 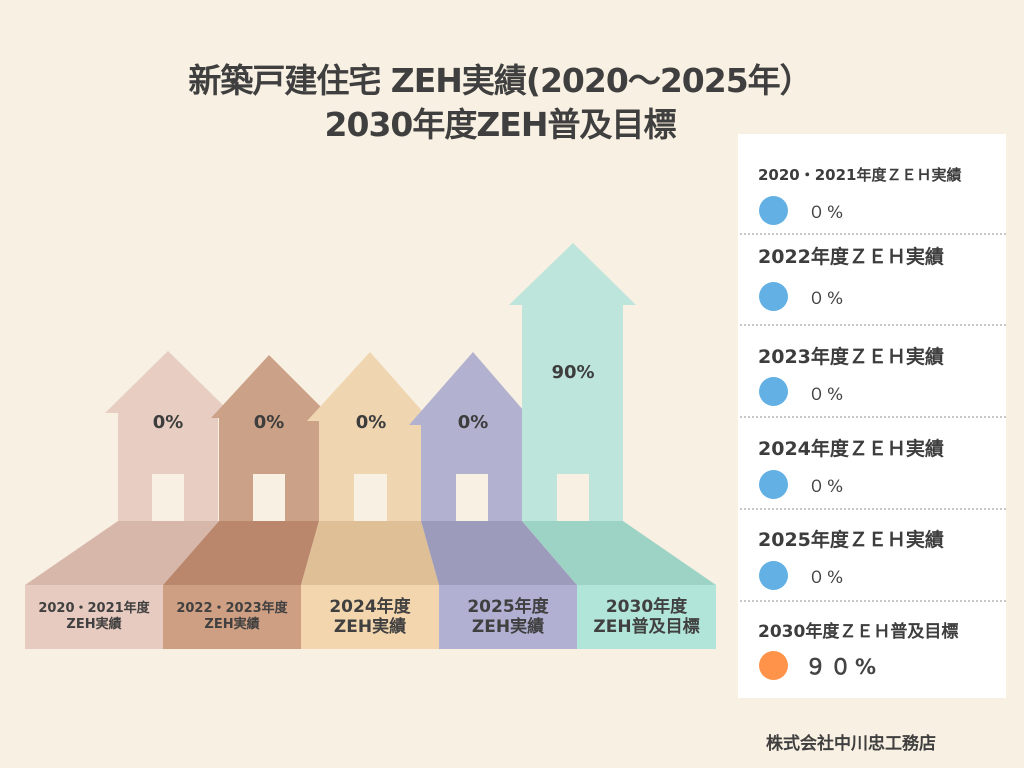 What do you see at coordinates (851, 449) in the screenshot?
I see `legend-heading: 2024年度ＺＥＨ実績` at bounding box center [851, 449].